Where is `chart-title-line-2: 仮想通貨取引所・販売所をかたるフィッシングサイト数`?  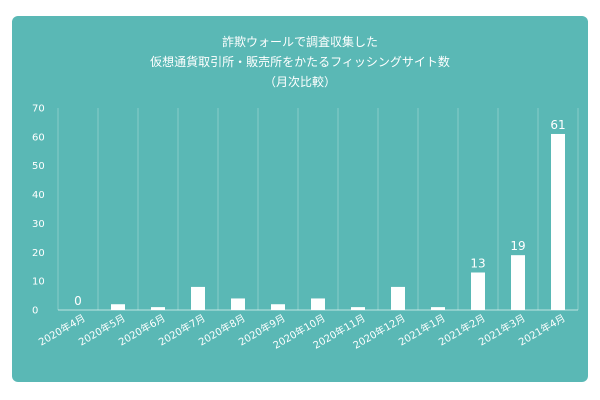 chart-title-line-2: 仮想通貨取引所・販売所をかたるフィッシングサイト数 is located at coordinates (300, 62).